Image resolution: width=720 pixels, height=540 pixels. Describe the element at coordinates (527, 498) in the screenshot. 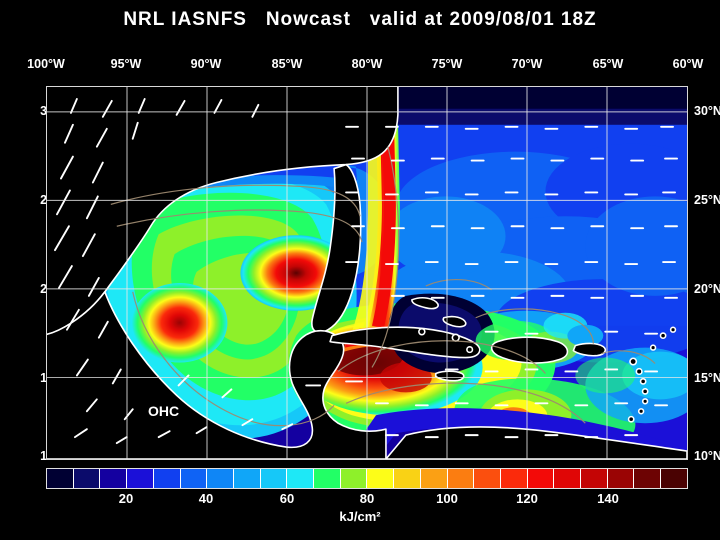

I see `colorbar-tick-120: 120` at that location.